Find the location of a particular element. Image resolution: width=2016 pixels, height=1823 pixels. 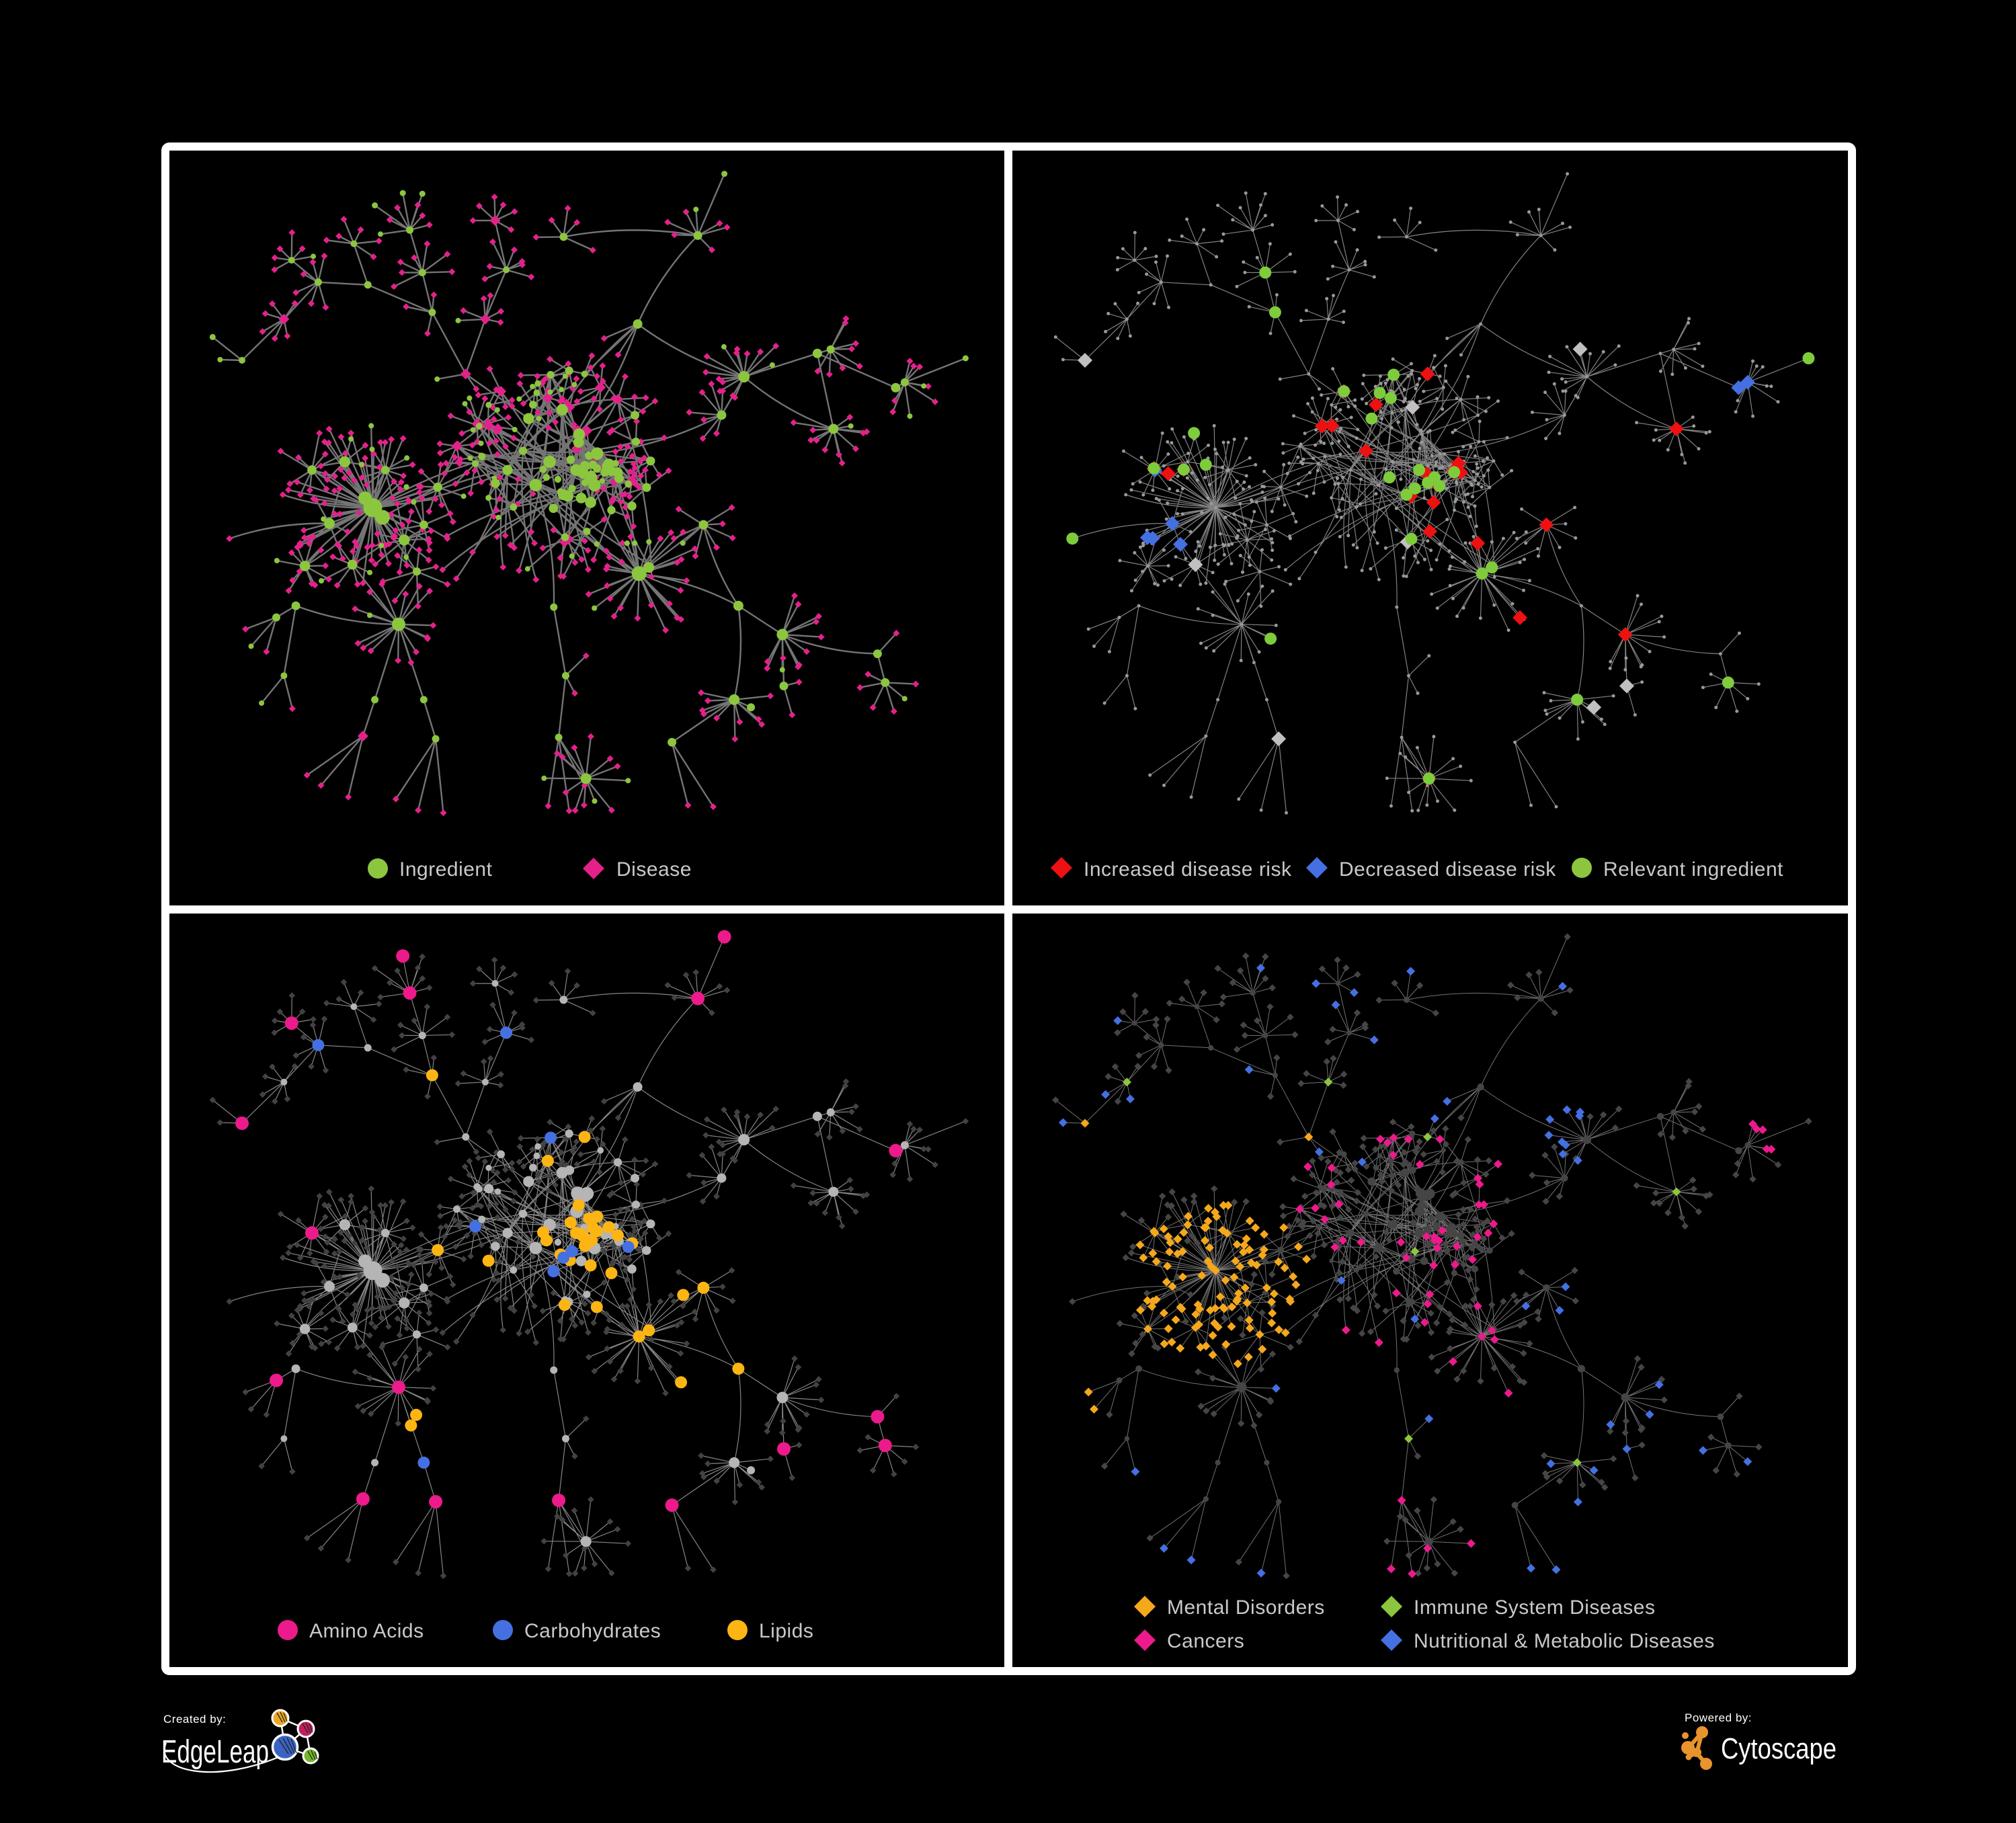

svg-text: Cancers is located at coordinates (1205, 1641).